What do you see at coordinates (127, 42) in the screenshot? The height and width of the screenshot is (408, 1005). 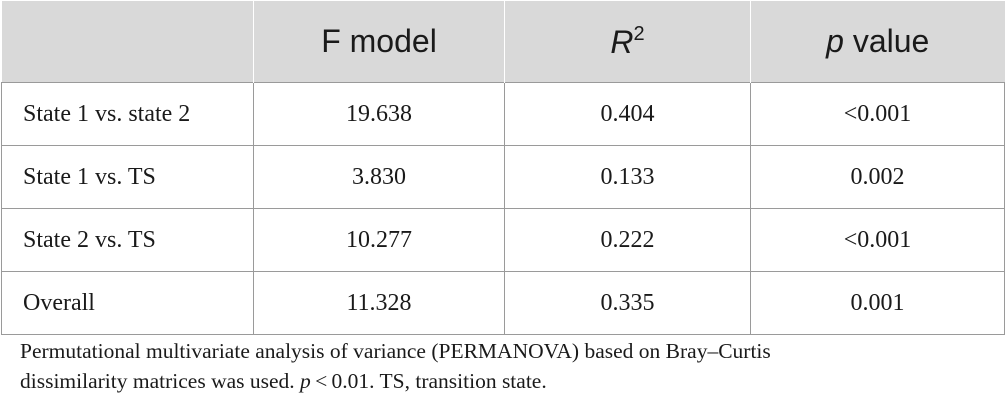 I see `header-empty-cell` at bounding box center [127, 42].